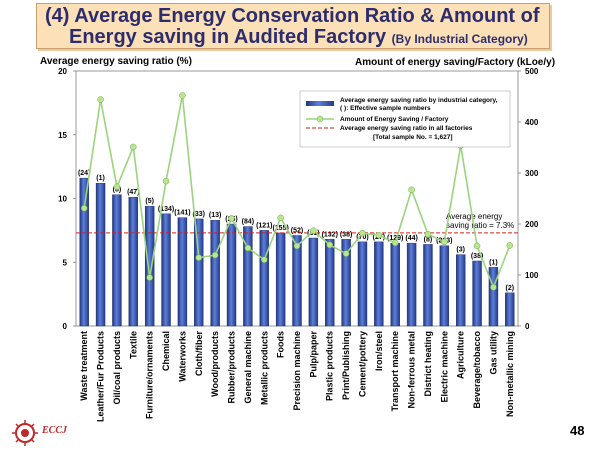 This screenshot has height=451, width=600. Describe the element at coordinates (330, 366) in the screenshot. I see `category-label: Plastic products` at that location.